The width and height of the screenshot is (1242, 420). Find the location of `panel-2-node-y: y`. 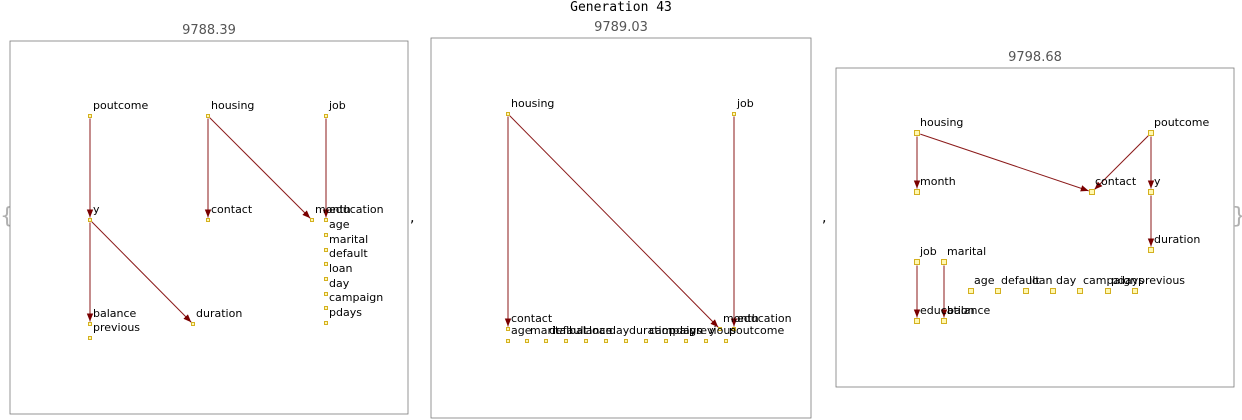

panel-2-node-y: y is located at coordinates (710, 333).